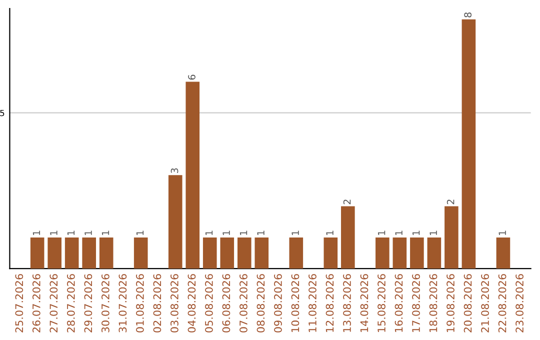  Describe the element at coordinates (2, 113) in the screenshot. I see `y-tick-label: 5` at that location.